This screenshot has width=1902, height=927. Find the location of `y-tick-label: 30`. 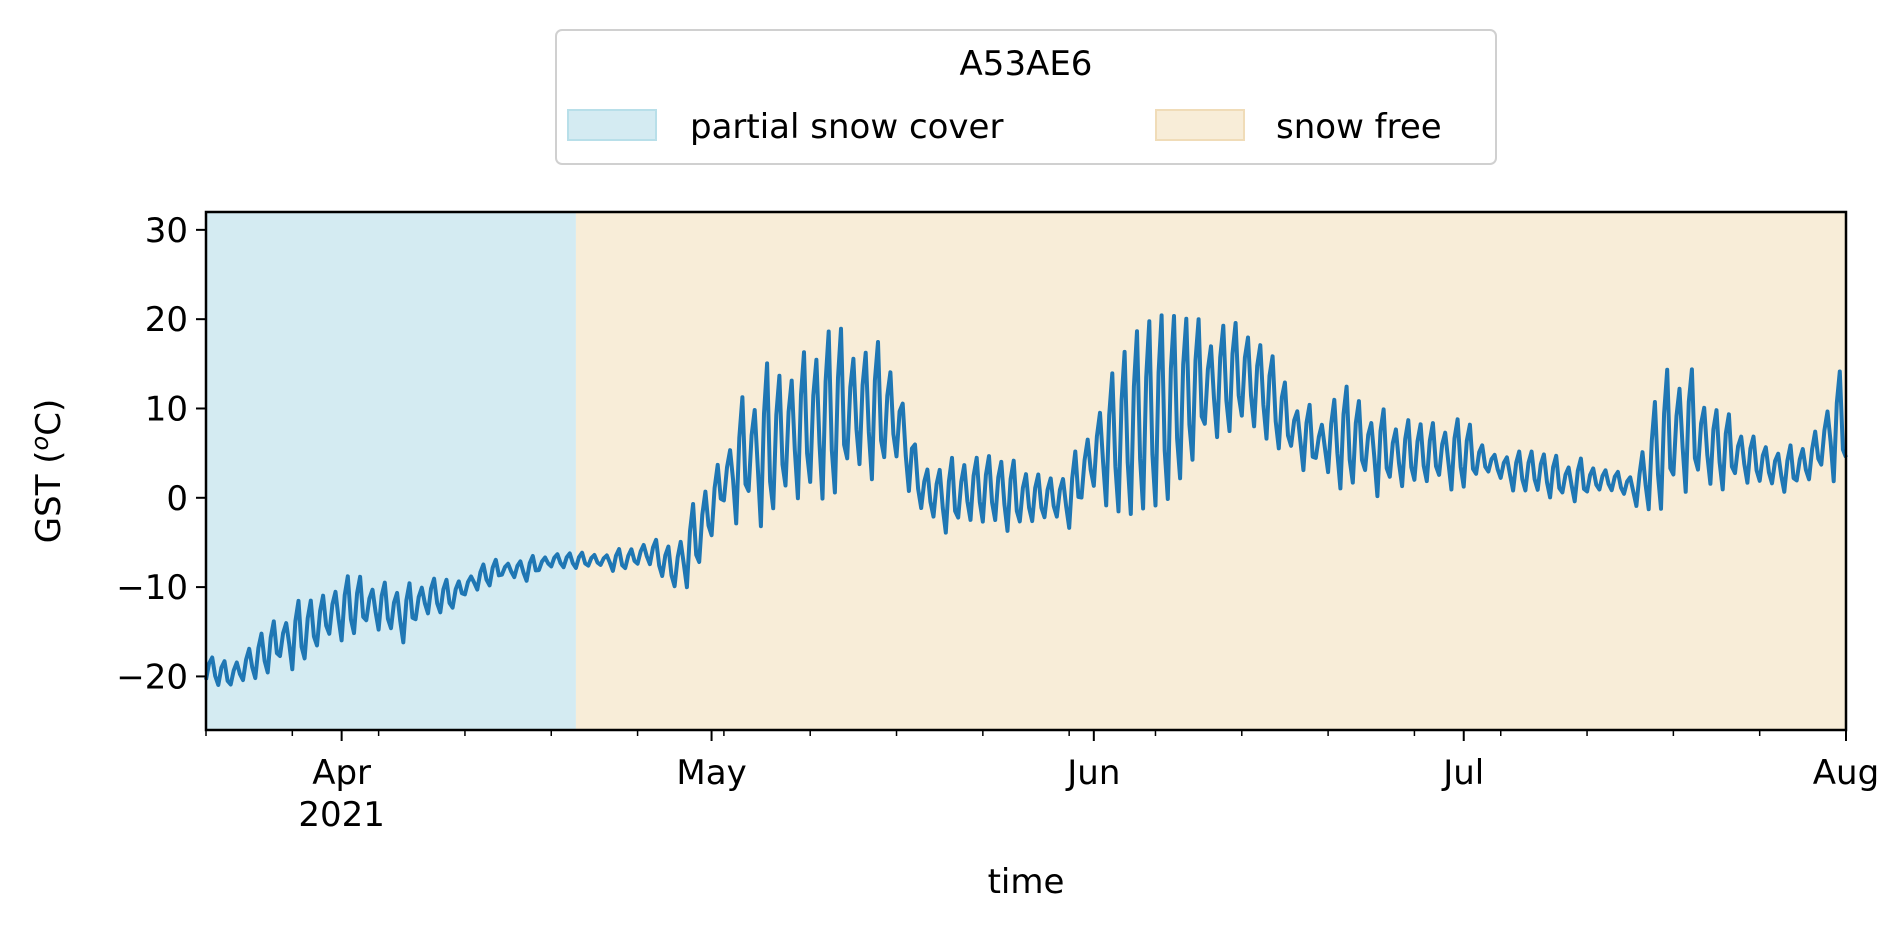

y-tick-label: 30 is located at coordinates (166, 231).